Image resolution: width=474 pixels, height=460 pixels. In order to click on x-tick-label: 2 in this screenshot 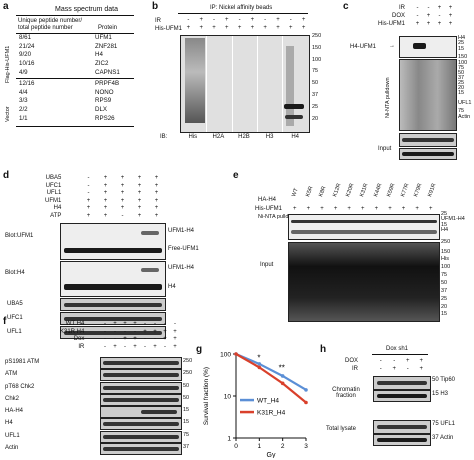, I will do `click(283, 446)`.